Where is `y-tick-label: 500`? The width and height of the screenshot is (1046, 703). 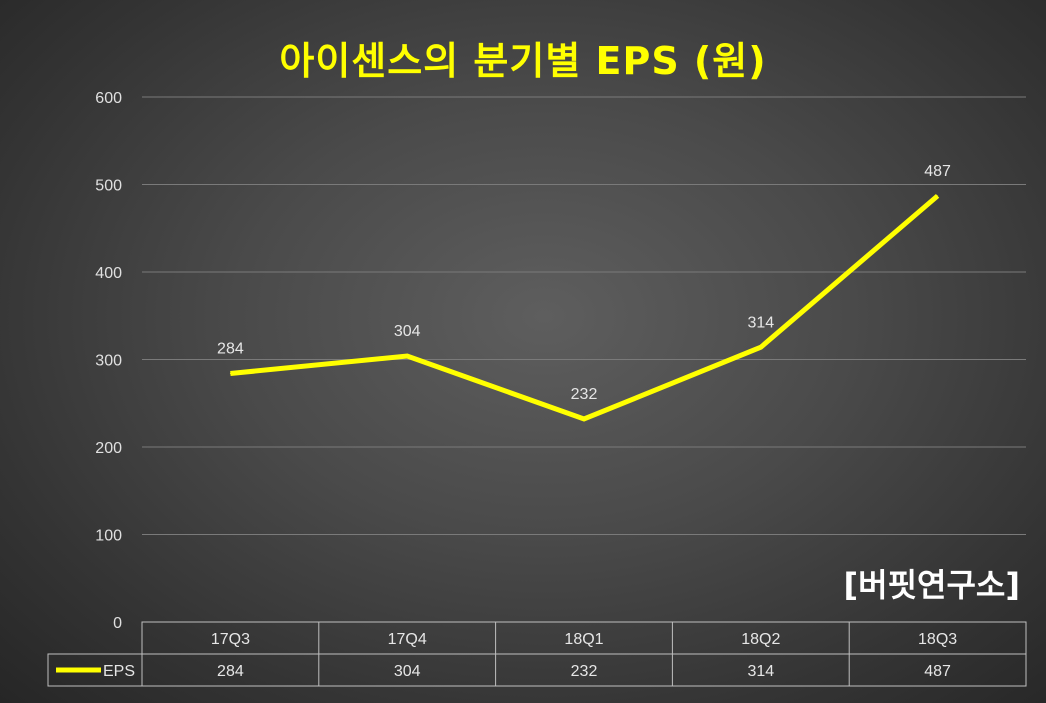 y-tick-label: 500 is located at coordinates (108, 186).